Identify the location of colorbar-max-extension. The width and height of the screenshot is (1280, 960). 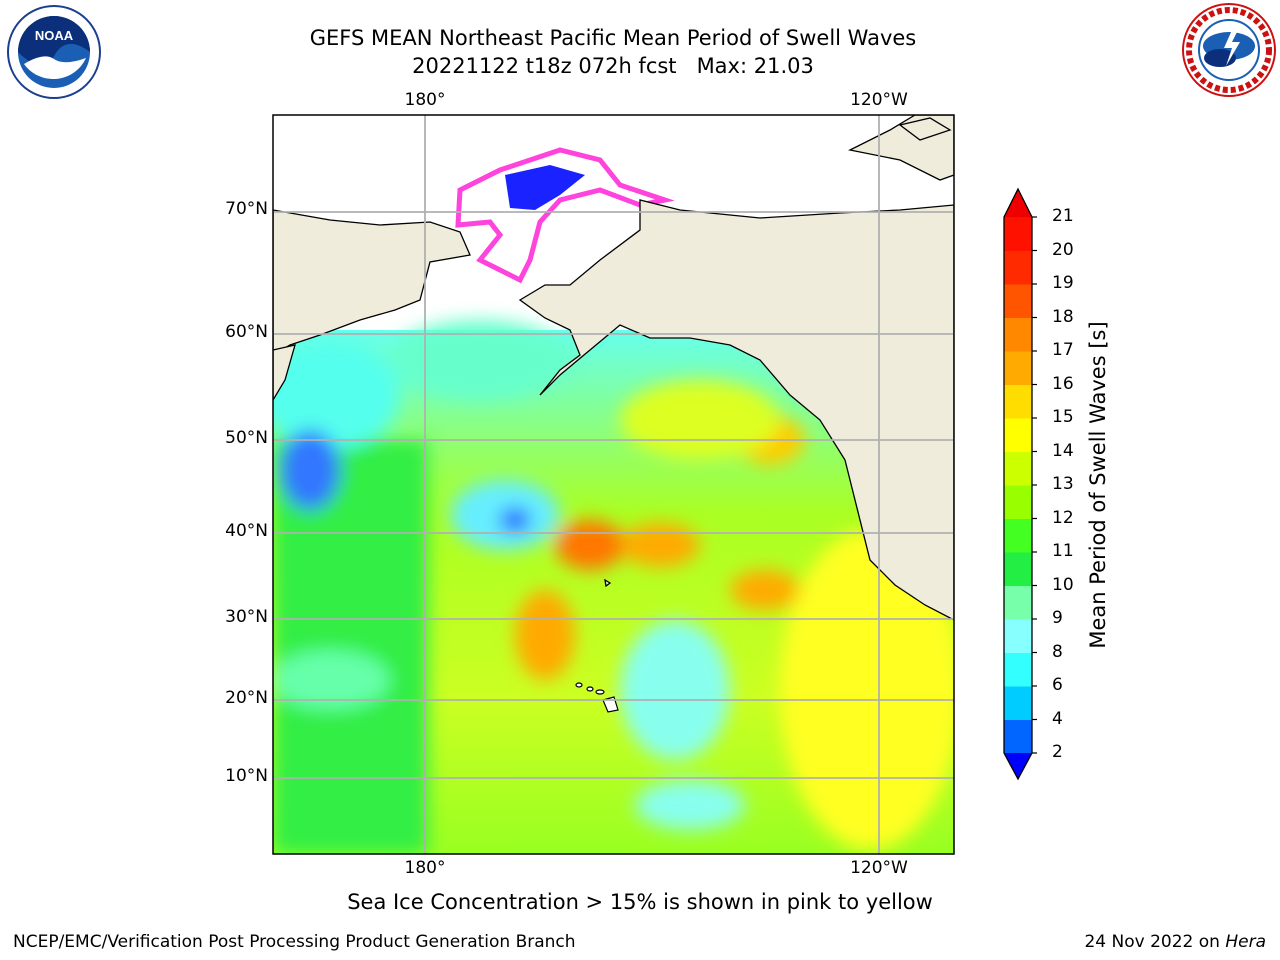
(1018, 203).